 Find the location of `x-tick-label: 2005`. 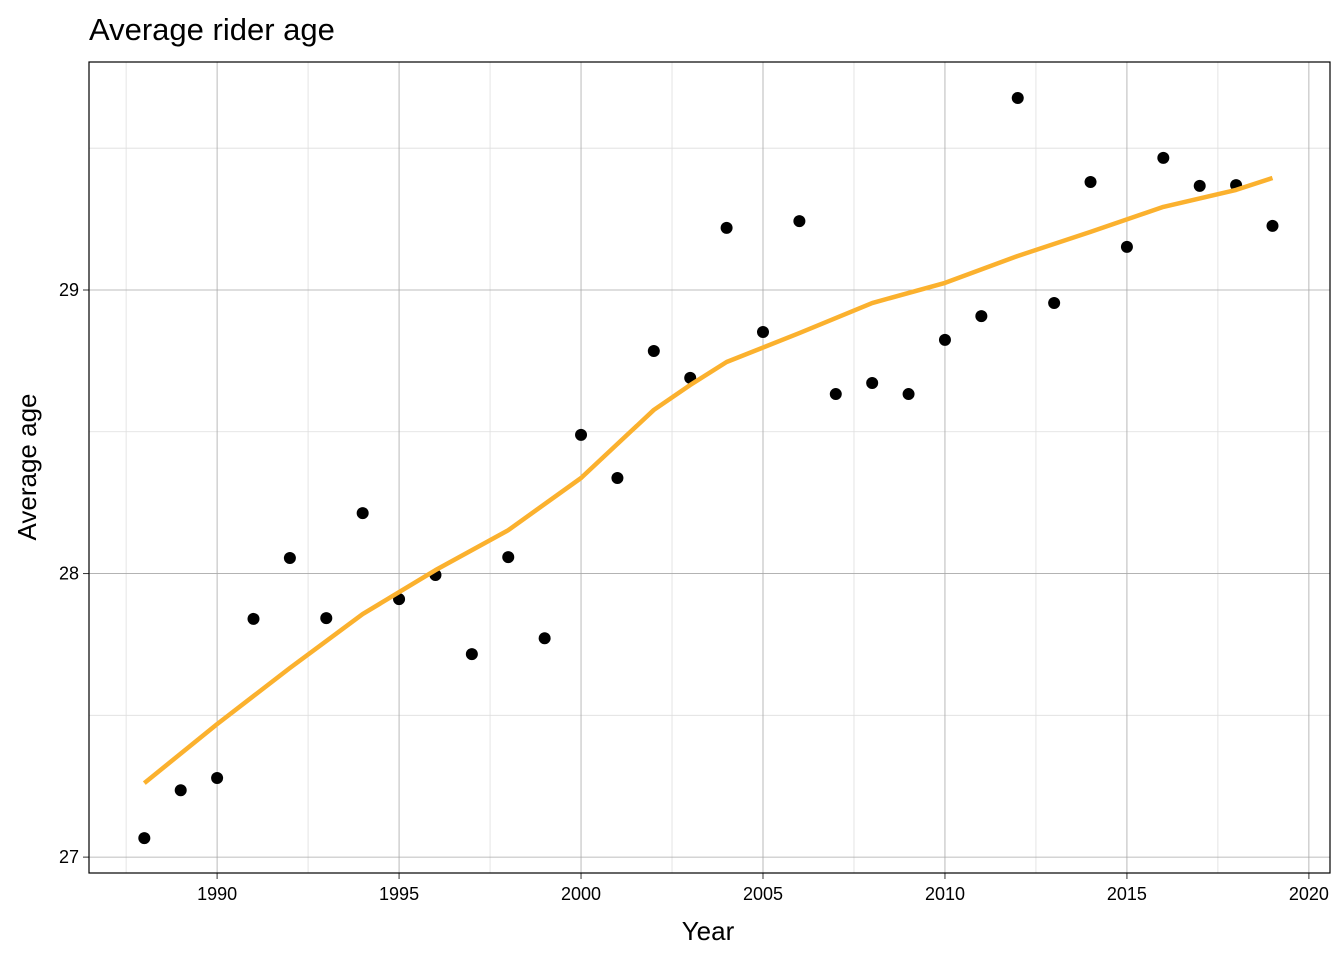

x-tick-label: 2005 is located at coordinates (763, 894).